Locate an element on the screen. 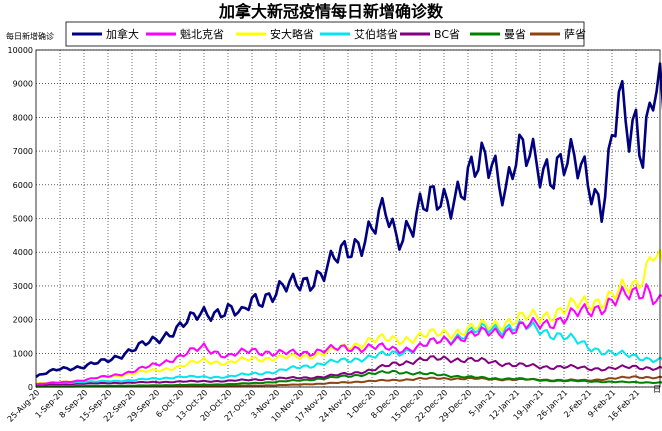  series-line-BC省 is located at coordinates (348, 370).